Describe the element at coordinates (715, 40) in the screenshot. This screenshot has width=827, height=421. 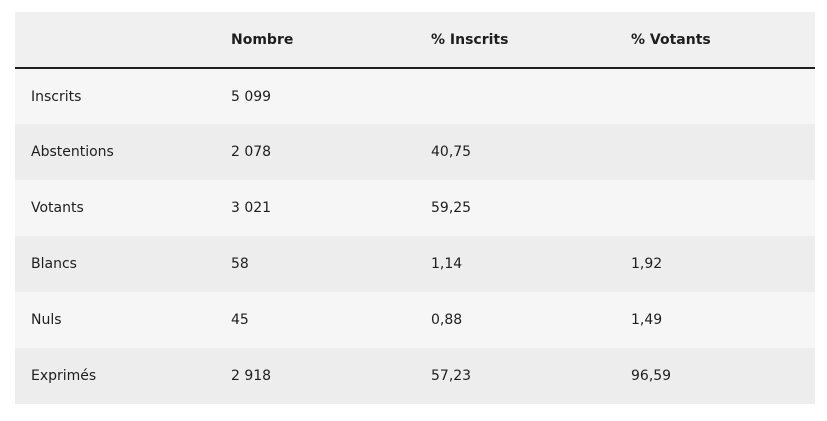
I see `header-cell: % Votants` at that location.